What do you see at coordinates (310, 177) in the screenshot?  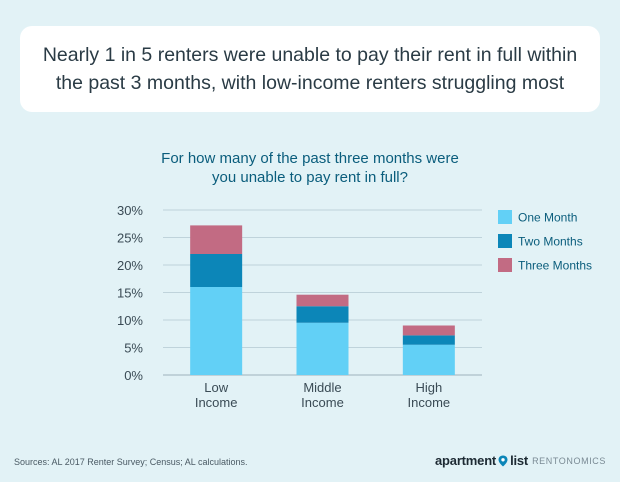 I see `chart-title-line-2: you unable to pay rent in full?` at bounding box center [310, 177].